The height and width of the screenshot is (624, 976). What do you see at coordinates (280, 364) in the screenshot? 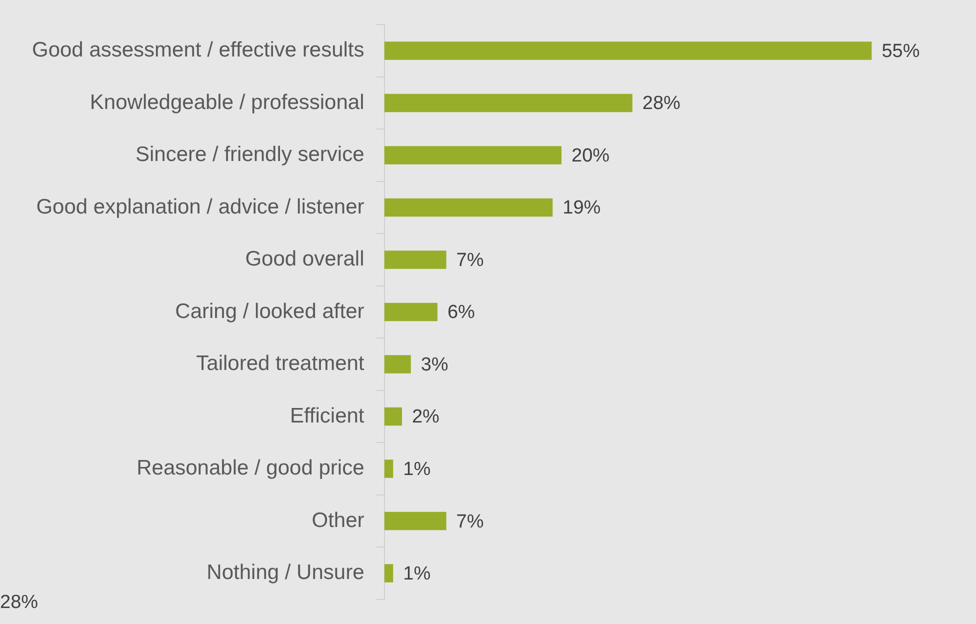
I see `y-tick-label: Tailored treatment` at bounding box center [280, 364].